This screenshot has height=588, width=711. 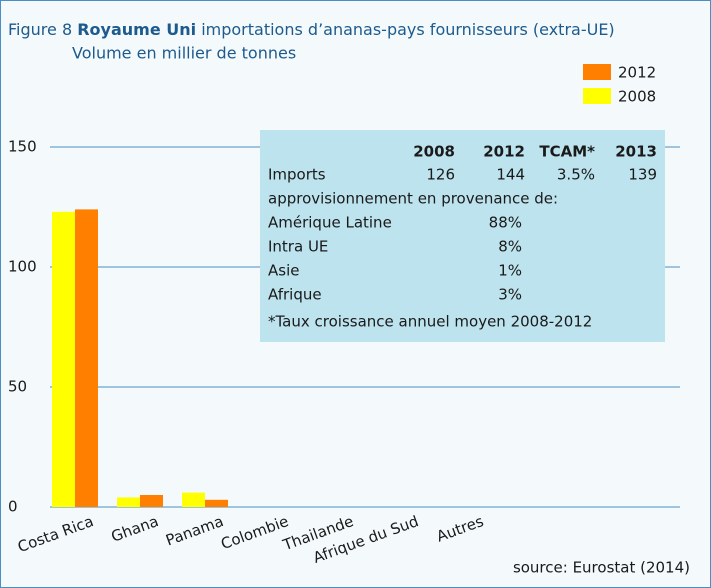 What do you see at coordinates (283, 271) in the screenshot?
I see `table-cell: Asie` at bounding box center [283, 271].